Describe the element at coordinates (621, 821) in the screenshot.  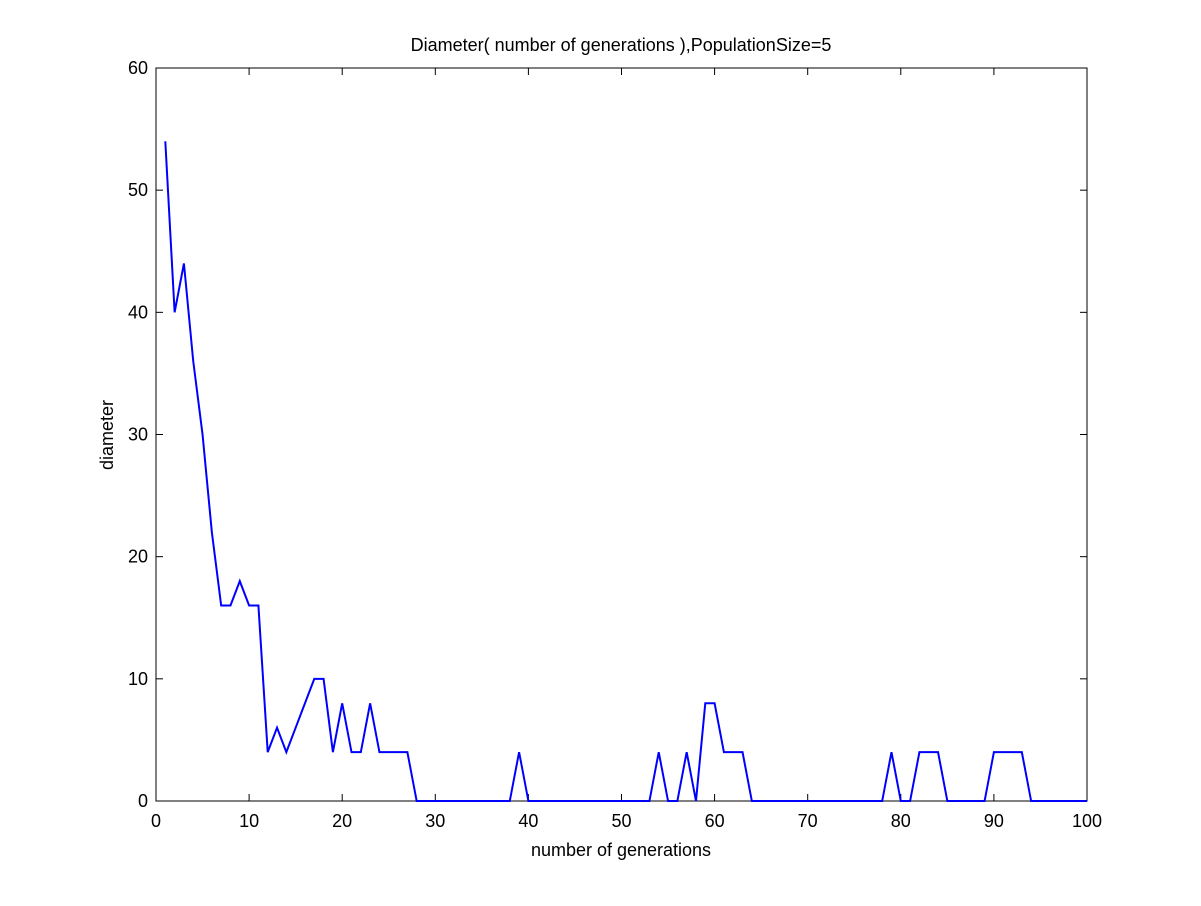
I see `x-tick-label: 50` at that location.